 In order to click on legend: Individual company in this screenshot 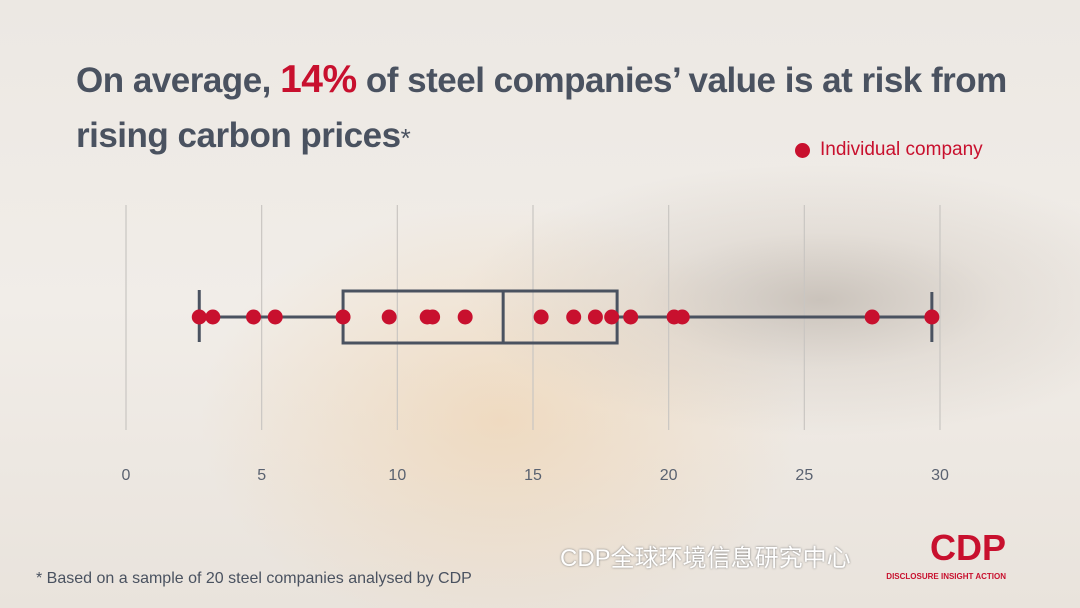, I will do `click(889, 150)`.